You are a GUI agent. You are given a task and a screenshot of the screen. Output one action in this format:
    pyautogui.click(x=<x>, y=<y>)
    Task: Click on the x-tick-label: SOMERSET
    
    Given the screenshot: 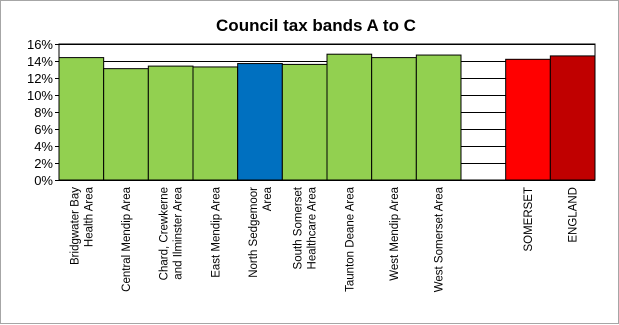 What is the action you would take?
    pyautogui.click(x=529, y=219)
    